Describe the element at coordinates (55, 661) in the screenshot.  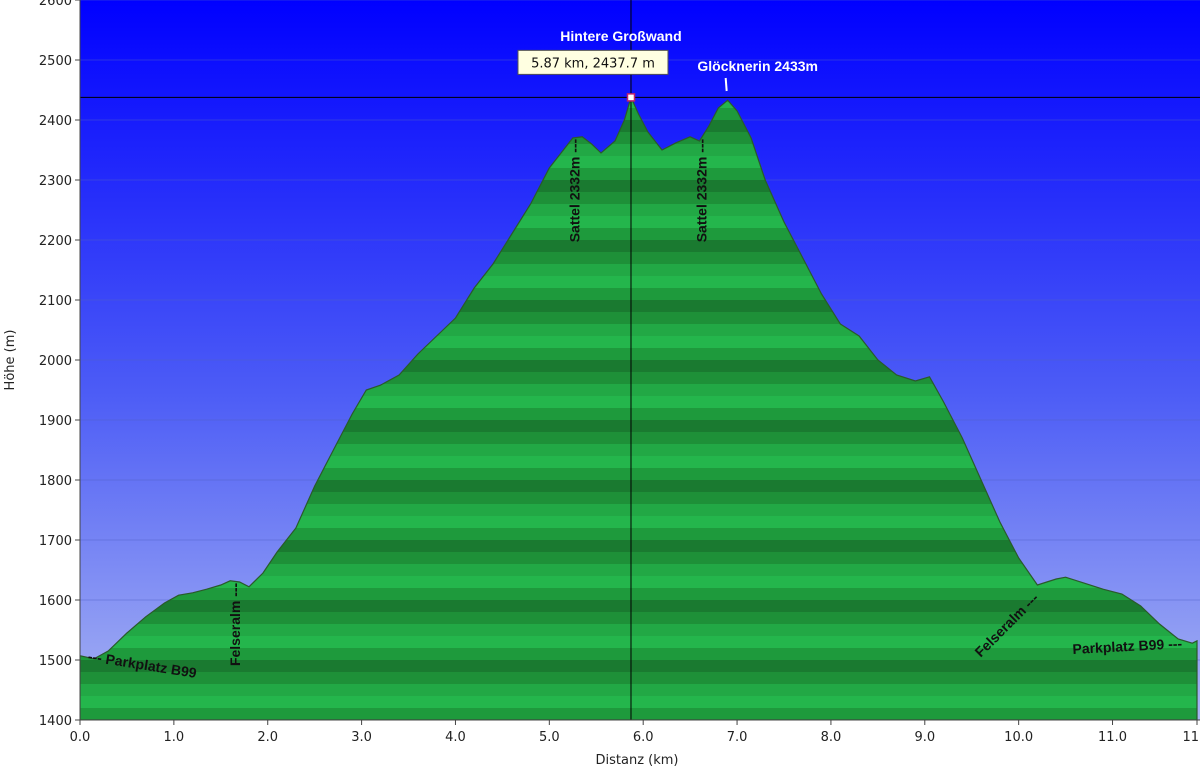
I see `y-tick-label: 1500` at that location.